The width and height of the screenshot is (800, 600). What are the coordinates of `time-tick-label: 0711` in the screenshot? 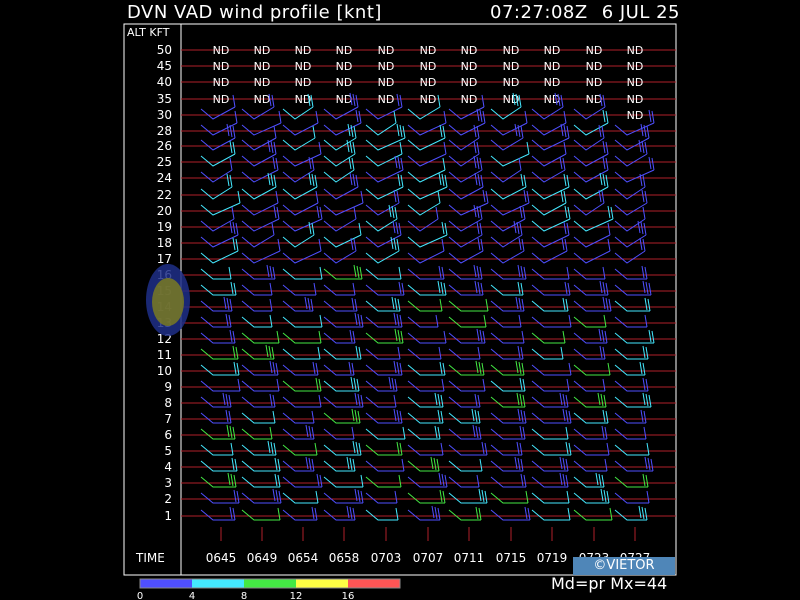 It's located at (469, 558).